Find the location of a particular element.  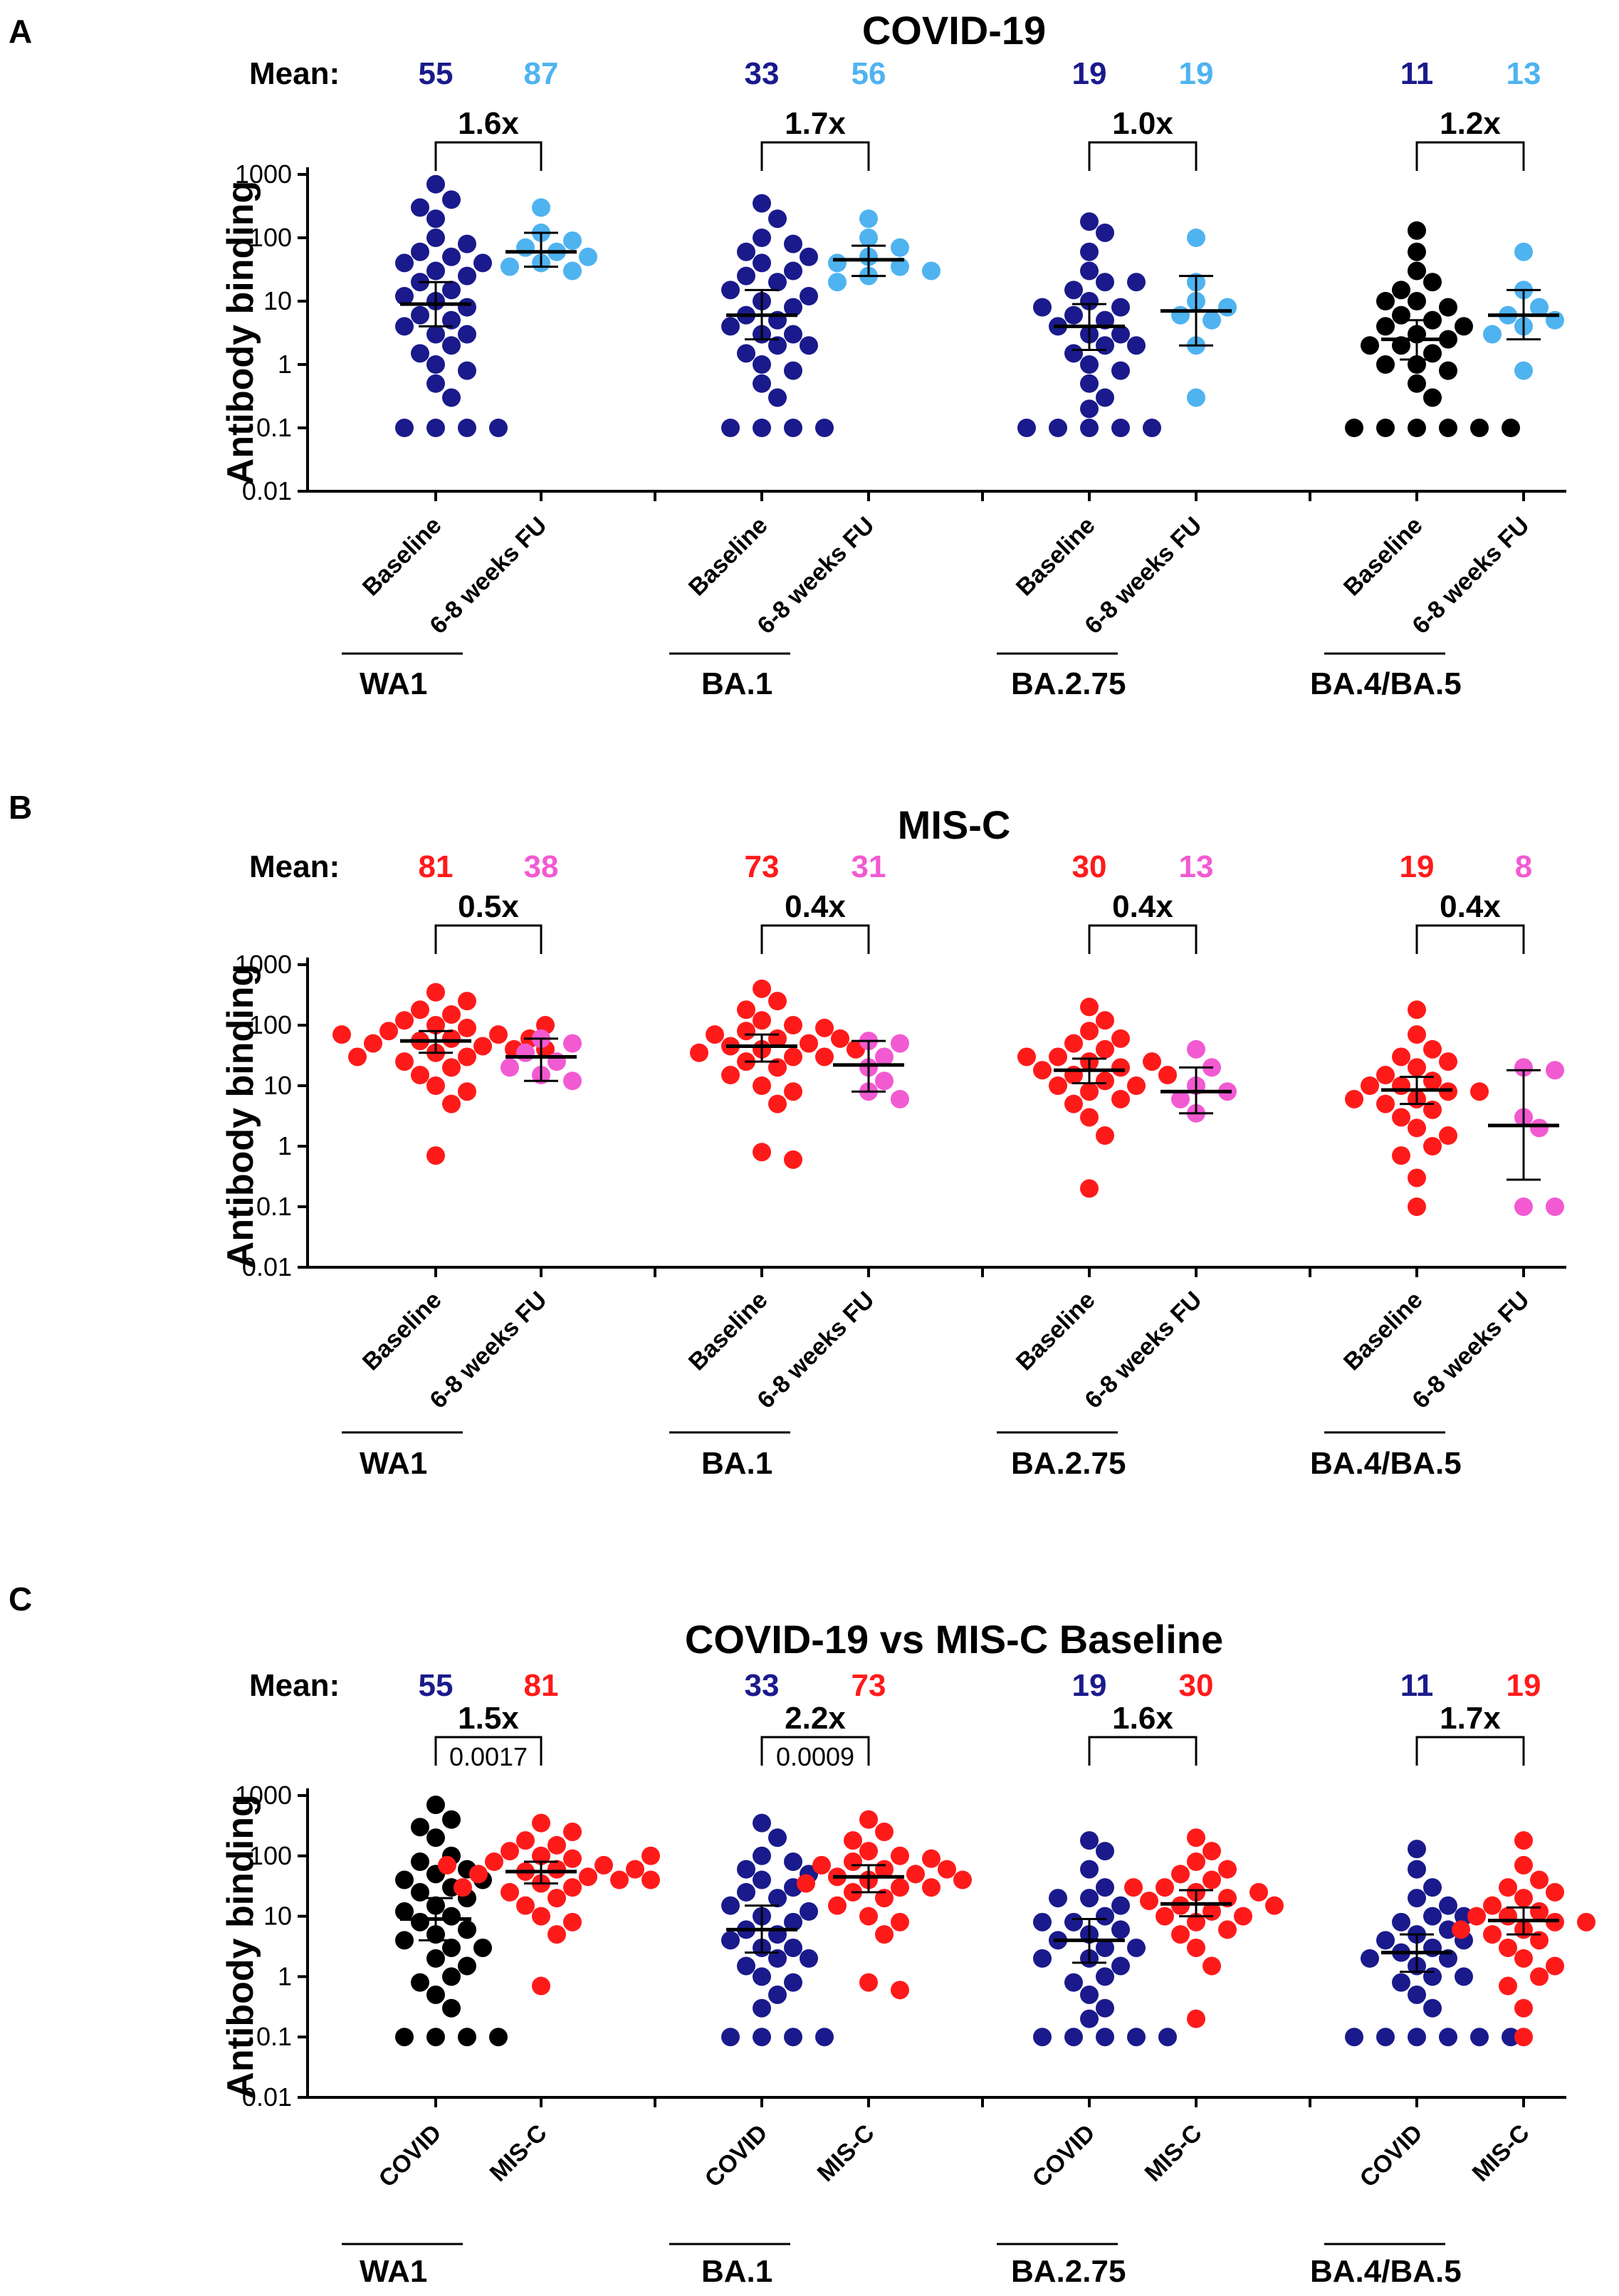

panel-c-y-tick-label: 1 is located at coordinates (285, 1976).